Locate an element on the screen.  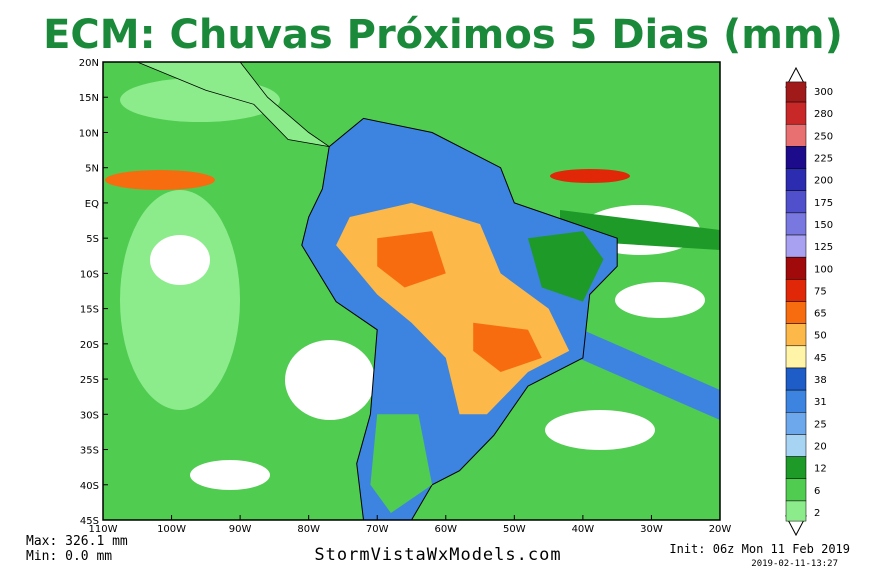
lat-label: 20S is located at coordinates (89, 345).